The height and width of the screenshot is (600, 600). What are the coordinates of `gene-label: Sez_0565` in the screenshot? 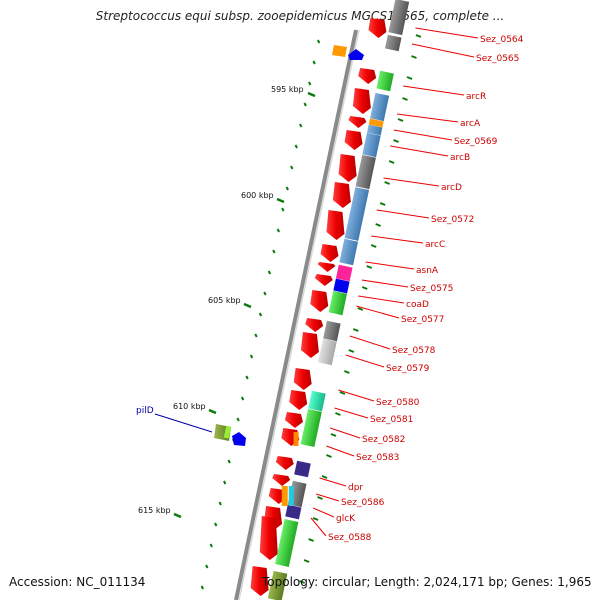 It's located at (497, 59).